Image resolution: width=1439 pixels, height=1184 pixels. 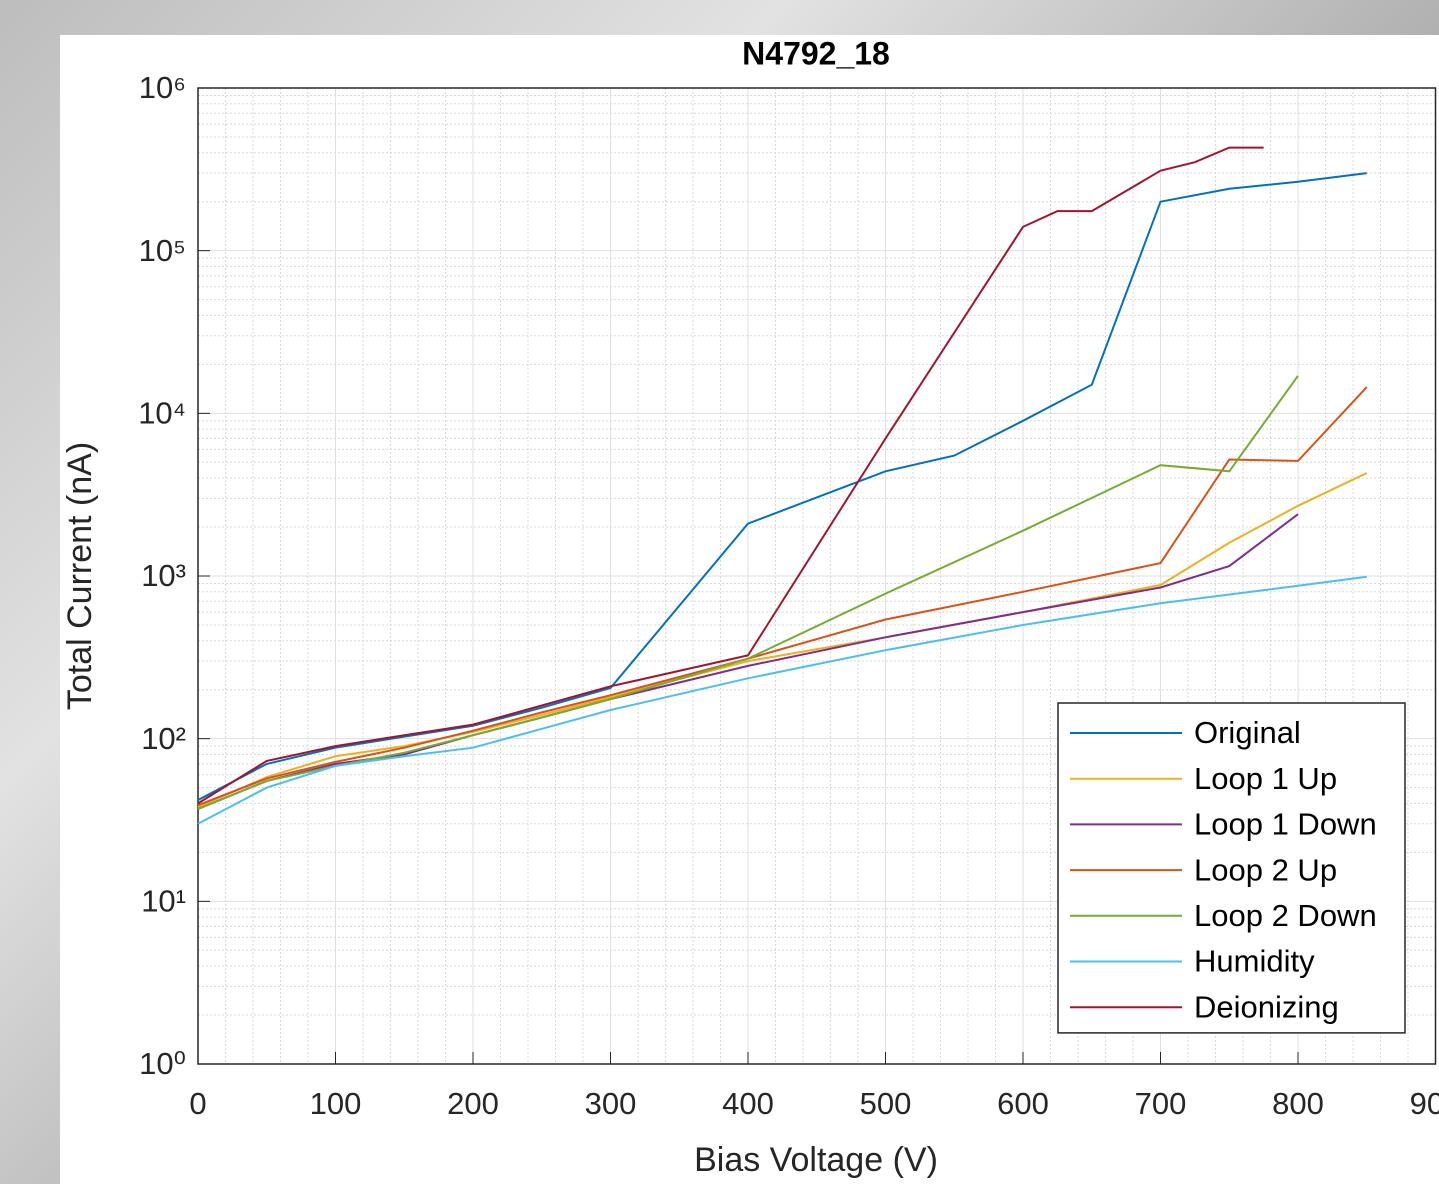 What do you see at coordinates (1298, 1103) in the screenshot?
I see `x-tick-label: 800` at bounding box center [1298, 1103].